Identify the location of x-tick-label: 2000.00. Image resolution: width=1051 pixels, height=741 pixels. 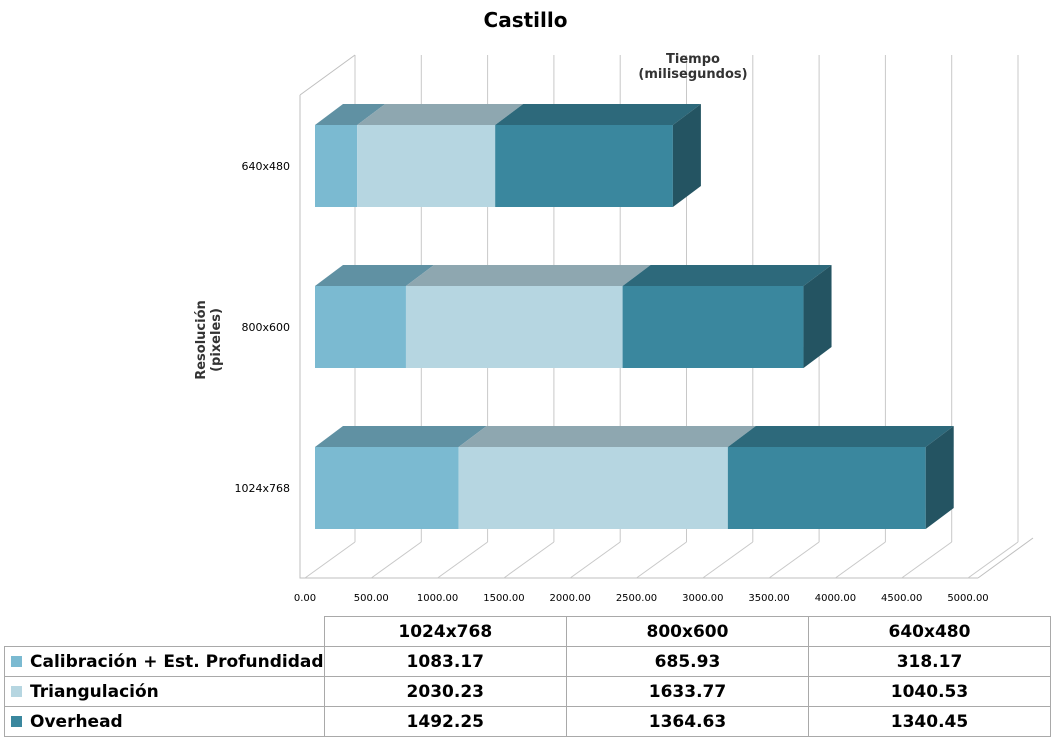
(570, 598).